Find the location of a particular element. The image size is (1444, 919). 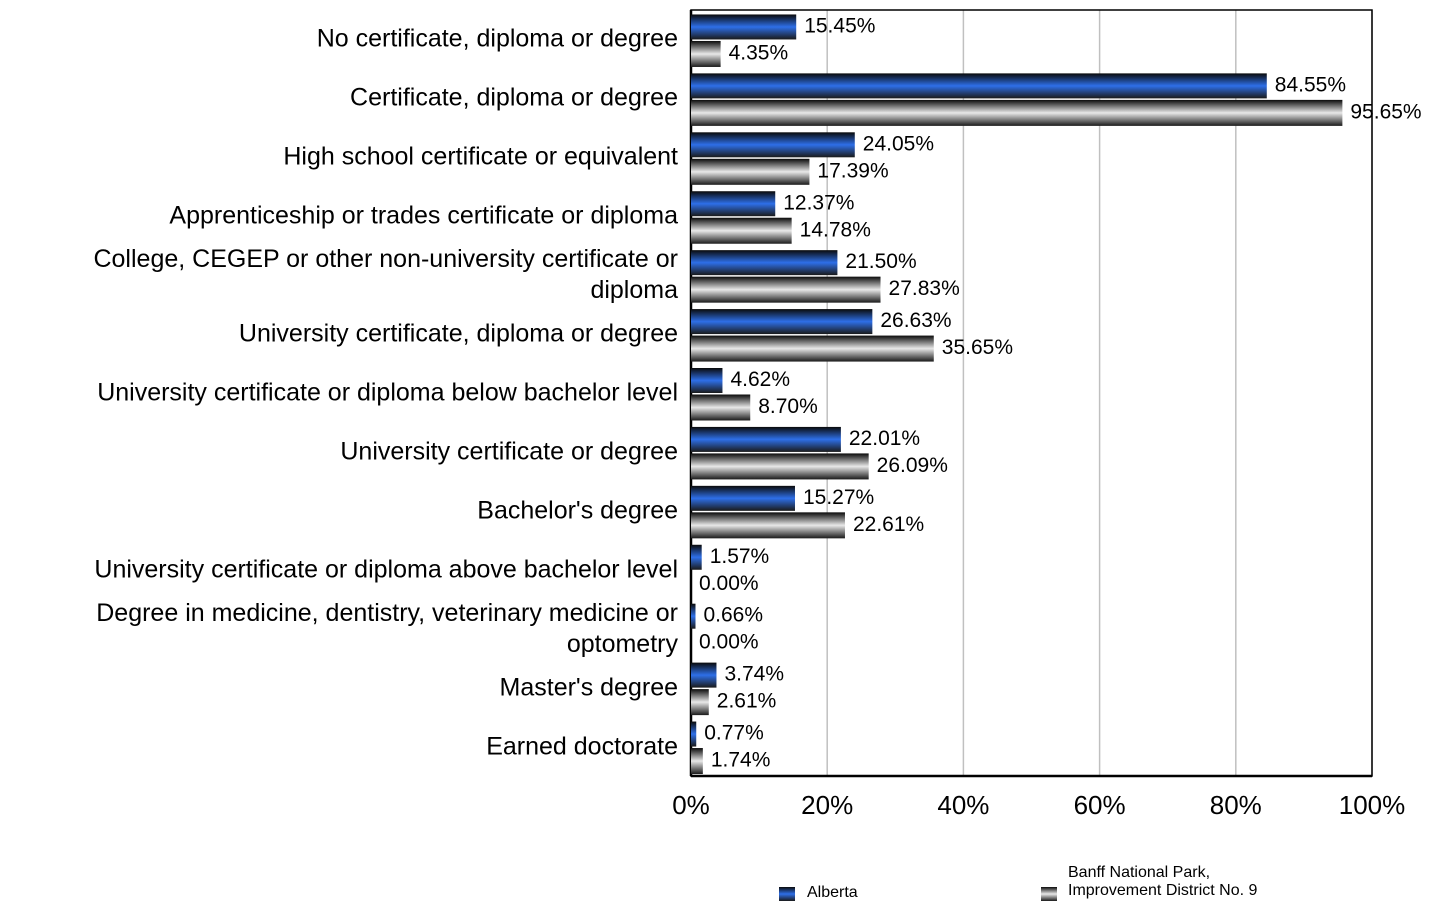

data-label: 3.74% is located at coordinates (754, 674).